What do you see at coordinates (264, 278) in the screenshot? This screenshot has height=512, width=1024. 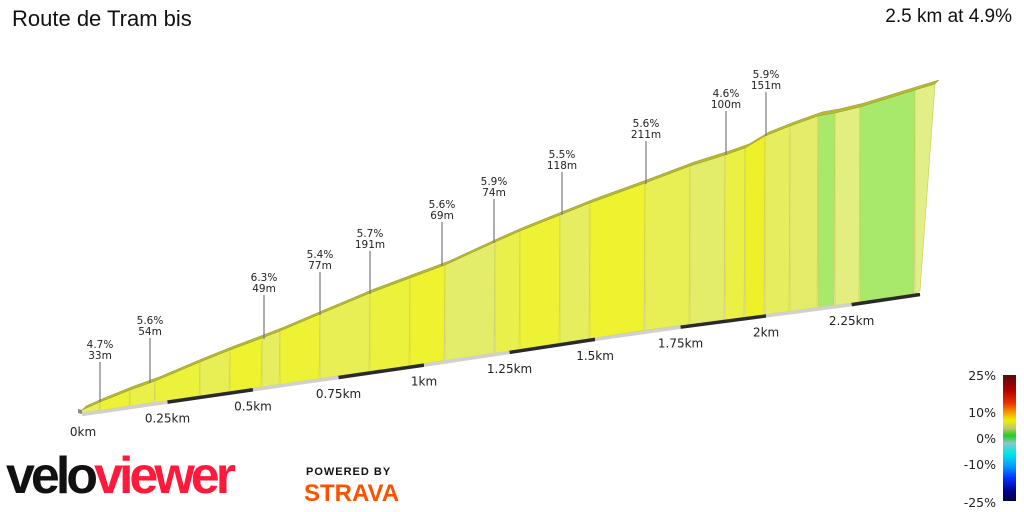 I see `segment-gradient-label: 6.3%` at bounding box center [264, 278].